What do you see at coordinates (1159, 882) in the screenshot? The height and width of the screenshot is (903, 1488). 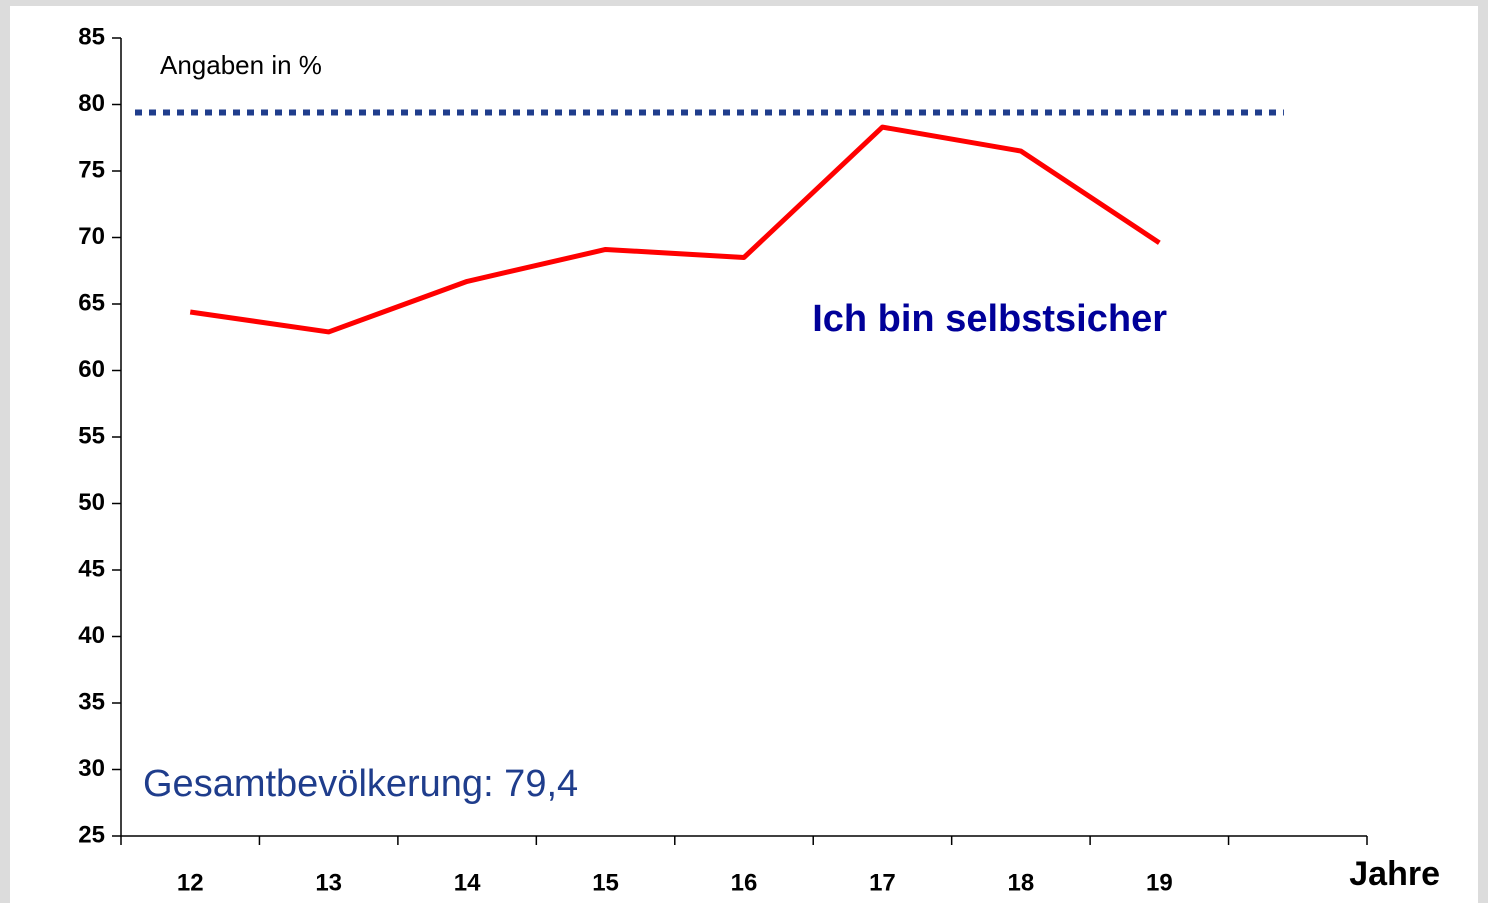 I see `x-tick-label: 19` at bounding box center [1159, 882].